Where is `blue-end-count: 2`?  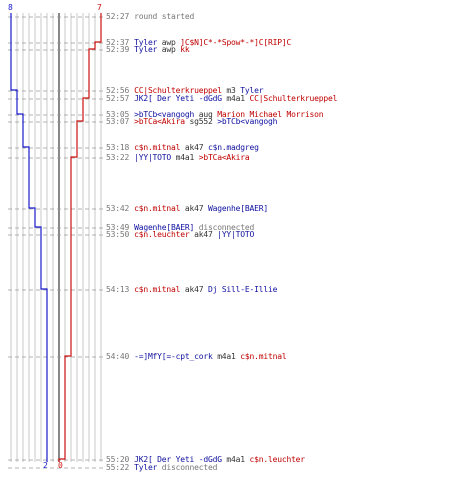 blue-end-count: 2 is located at coordinates (45, 465).